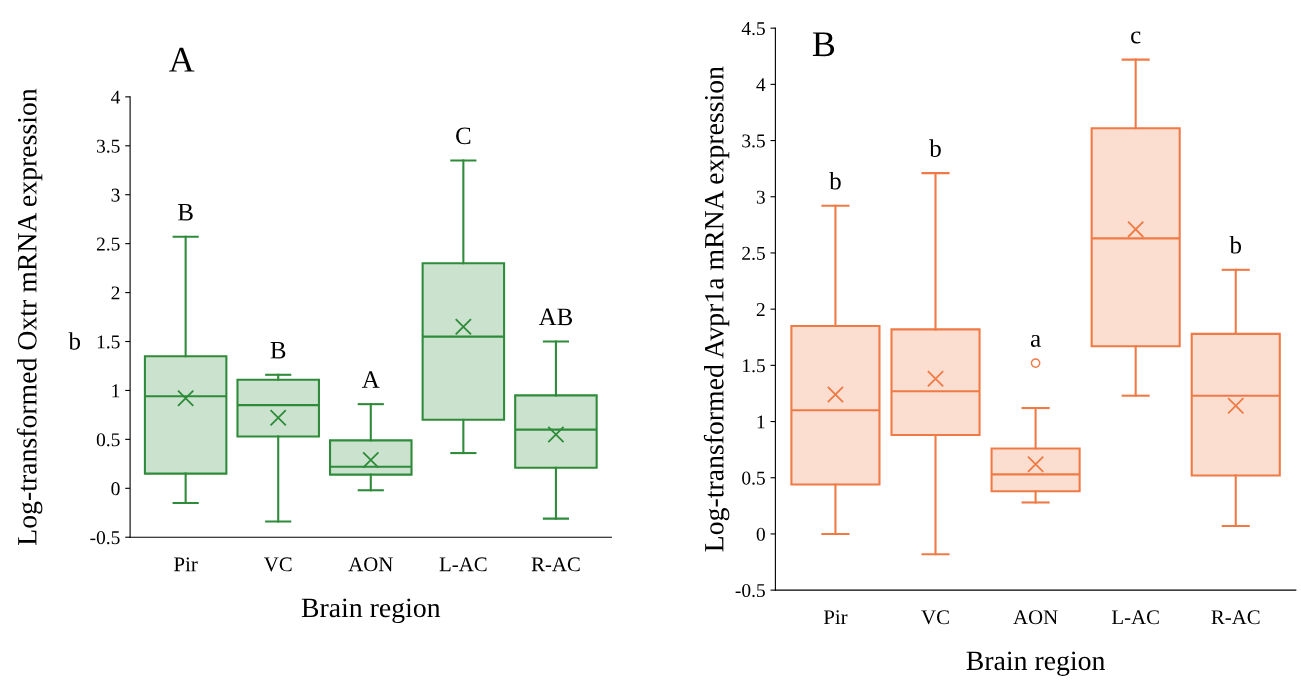 This screenshot has width=1301, height=687. What do you see at coordinates (29, 316) in the screenshot?
I see `y-axis-title: Log-transformed Oxtr mRNA expression` at bounding box center [29, 316].